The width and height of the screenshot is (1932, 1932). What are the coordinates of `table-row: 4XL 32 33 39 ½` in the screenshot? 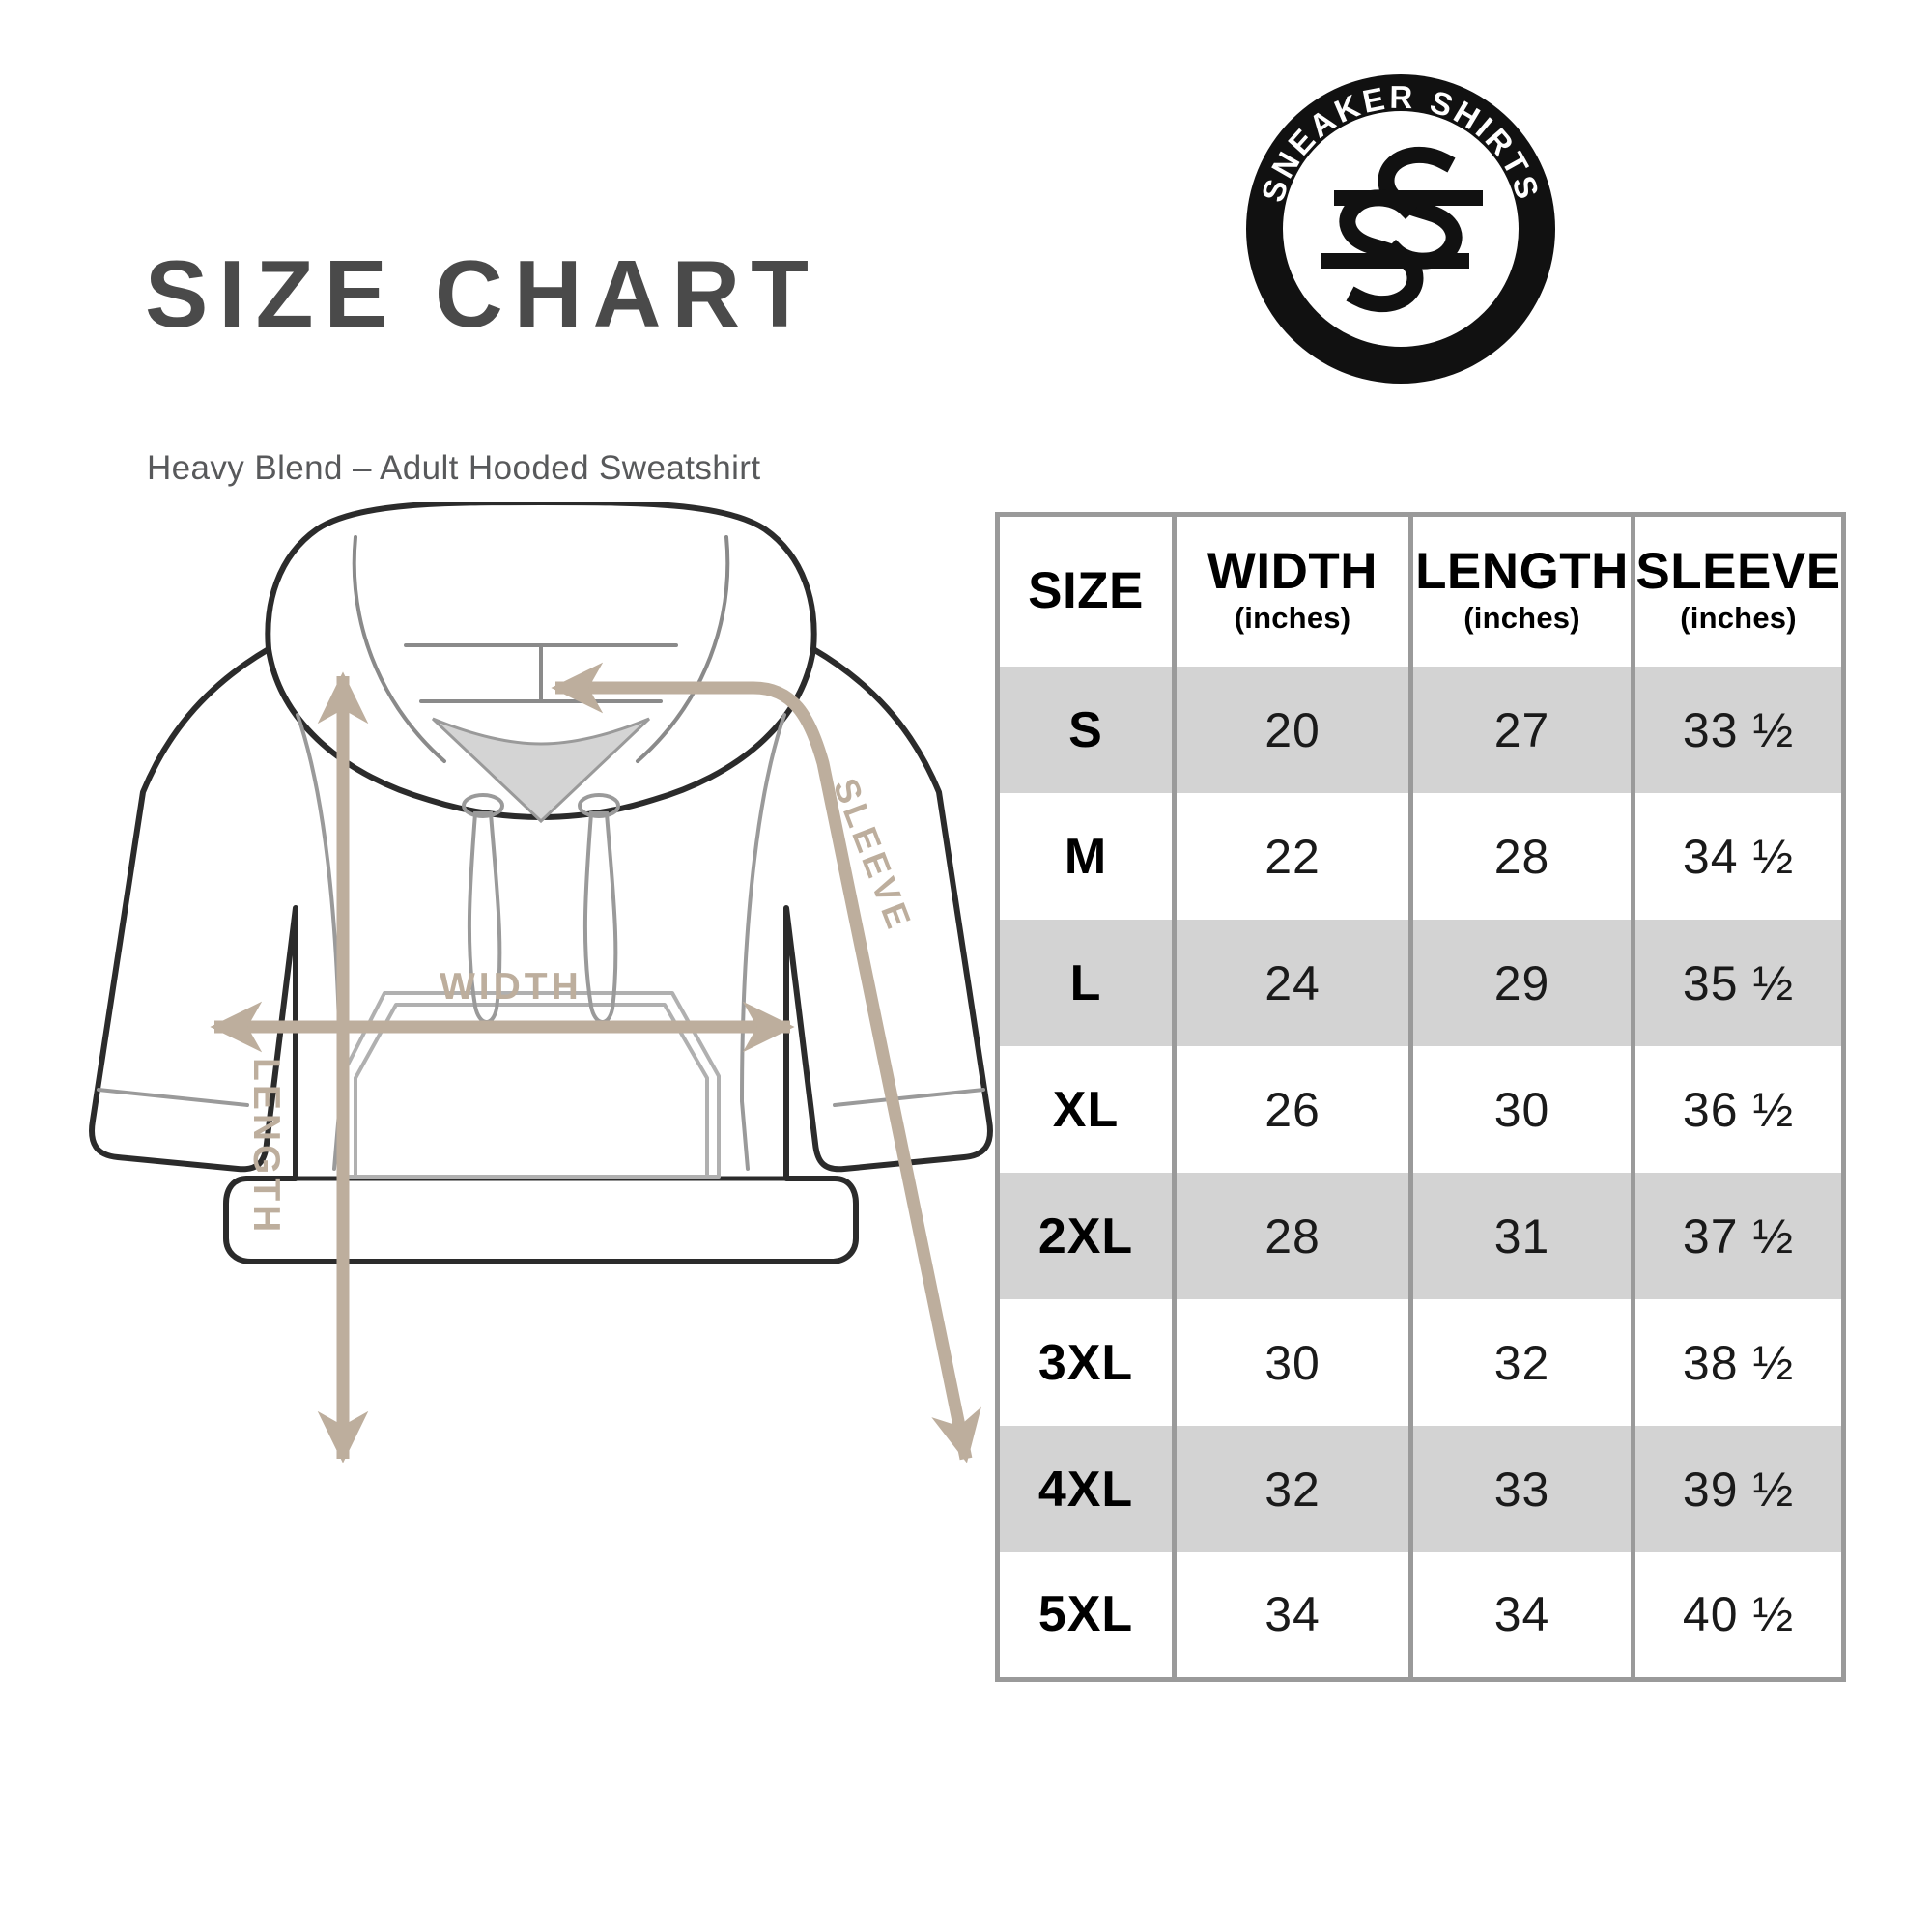 It's located at (1420, 1489).